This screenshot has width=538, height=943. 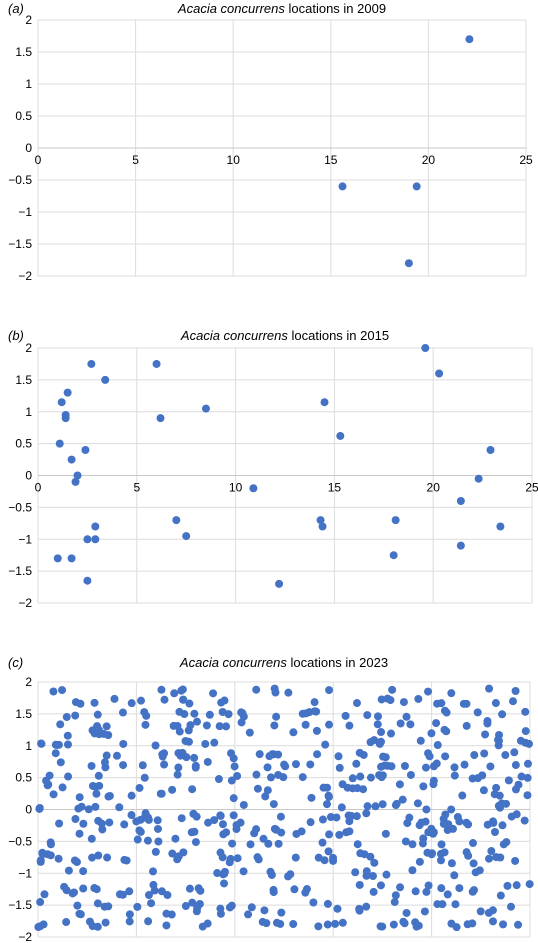 What do you see at coordinates (335, 8) in the screenshot?
I see `title-rest: locations in 2009` at bounding box center [335, 8].